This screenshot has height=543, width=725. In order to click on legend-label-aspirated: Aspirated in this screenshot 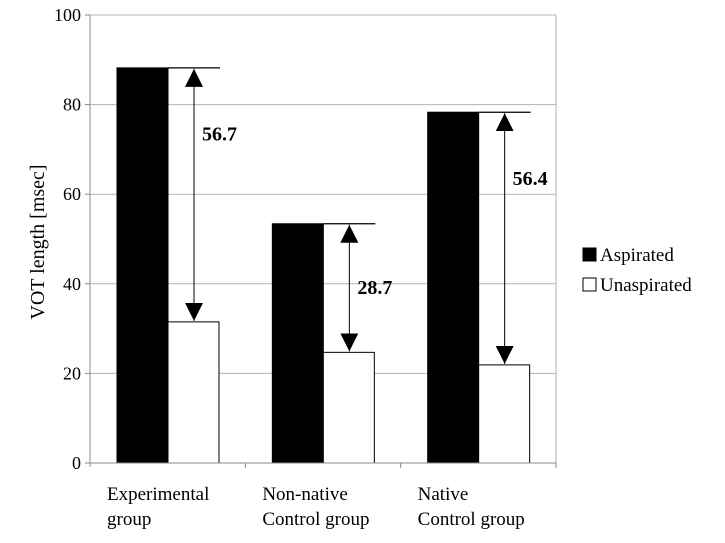, I will do `click(637, 255)`.